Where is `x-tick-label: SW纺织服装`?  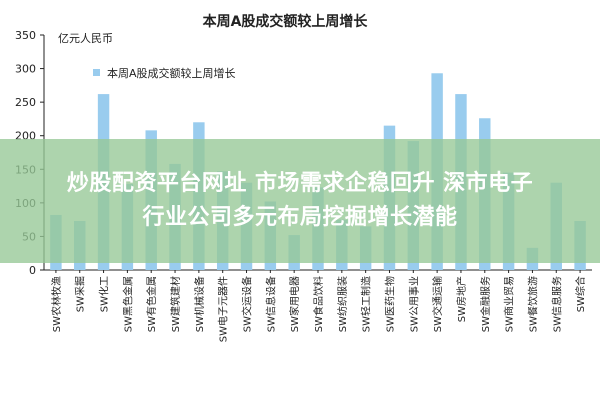 x-tick-label: SW纺织服装 is located at coordinates (342, 304).